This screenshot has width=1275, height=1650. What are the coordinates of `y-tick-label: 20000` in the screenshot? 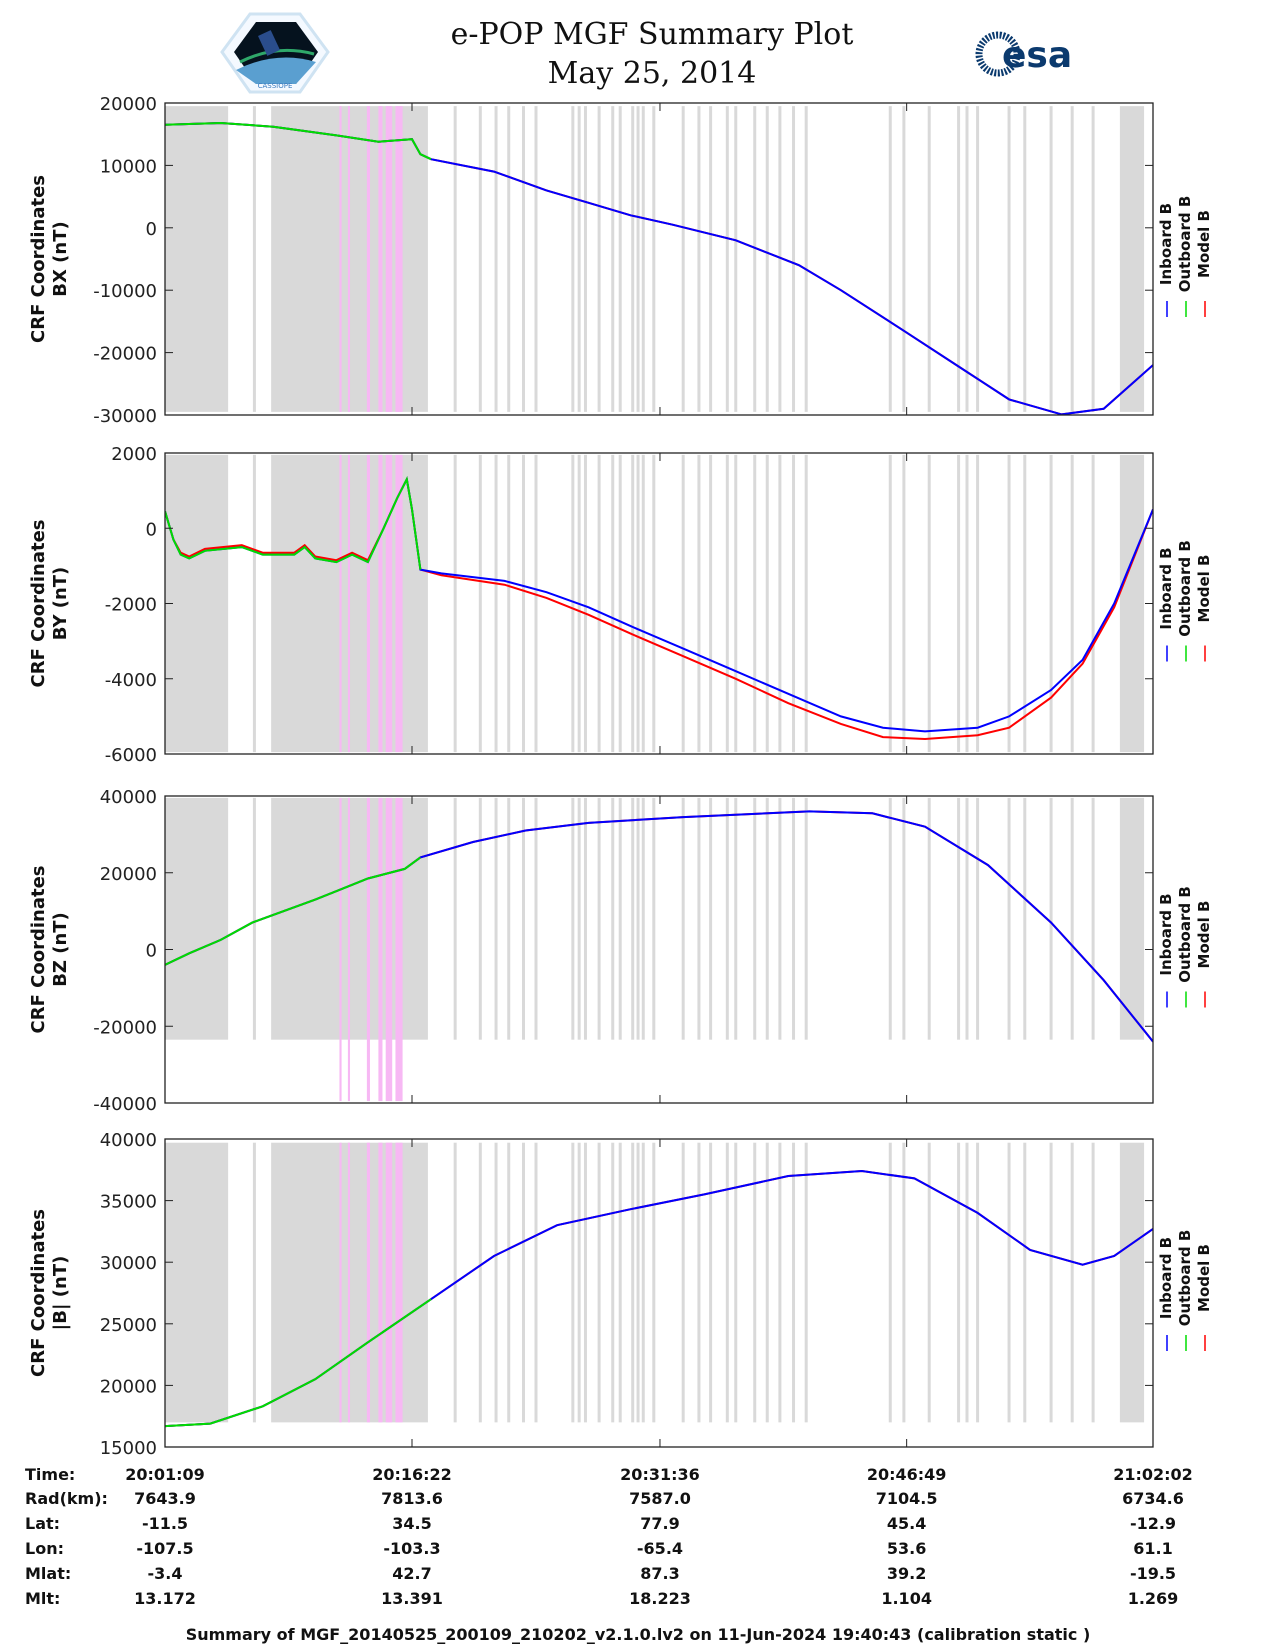 It's located at (128, 874).